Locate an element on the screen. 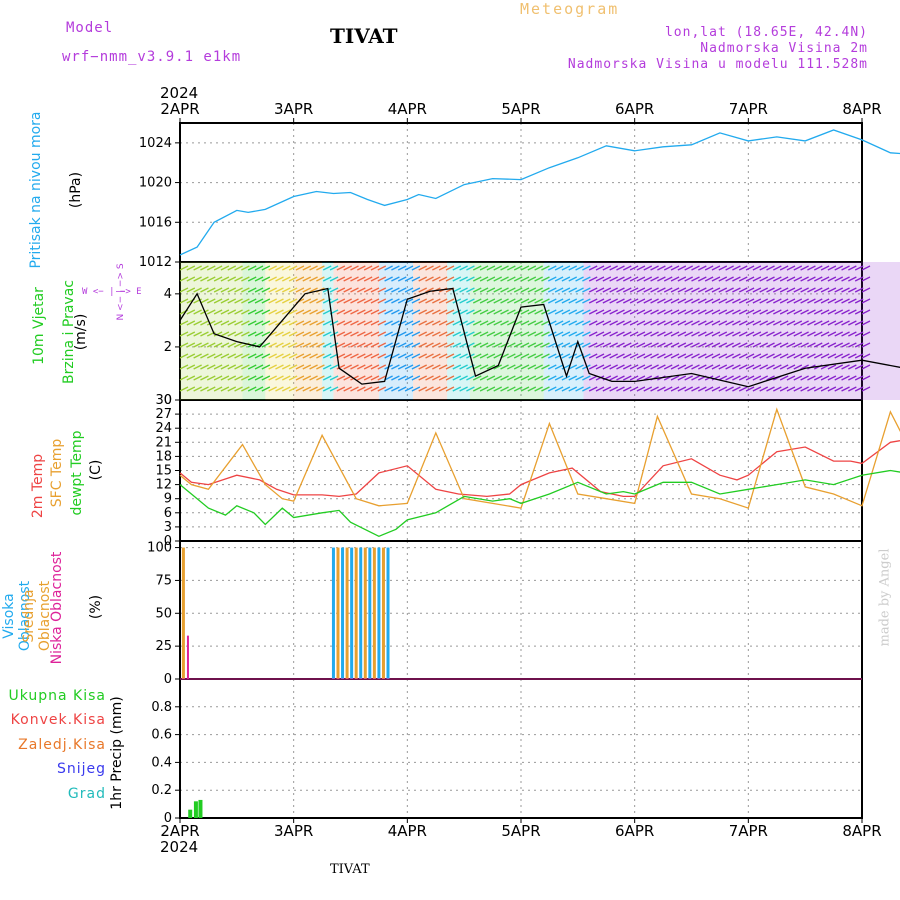 The height and width of the screenshot is (900, 900). year-top: 2024 is located at coordinates (179, 93).